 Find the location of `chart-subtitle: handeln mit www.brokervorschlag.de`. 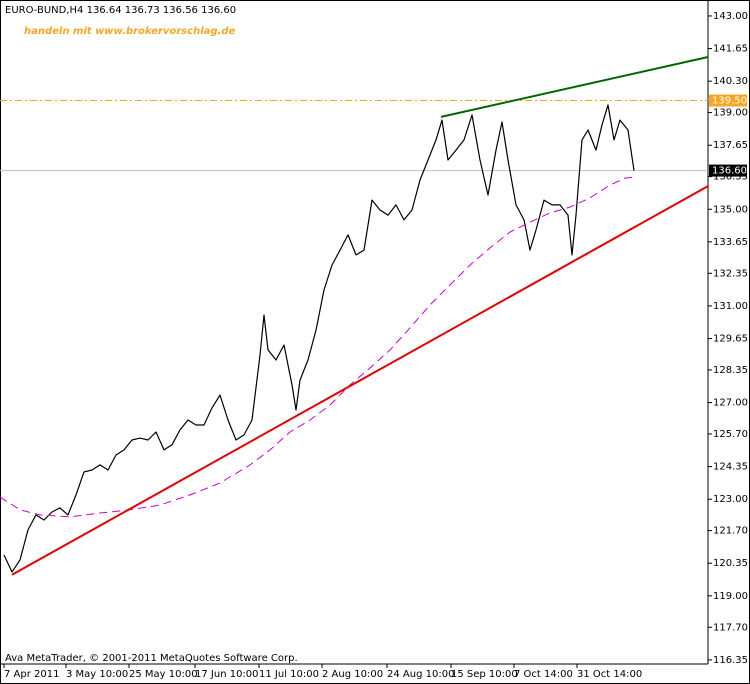

chart-subtitle: handeln mit www.brokervorschlag.de is located at coordinates (130, 31).